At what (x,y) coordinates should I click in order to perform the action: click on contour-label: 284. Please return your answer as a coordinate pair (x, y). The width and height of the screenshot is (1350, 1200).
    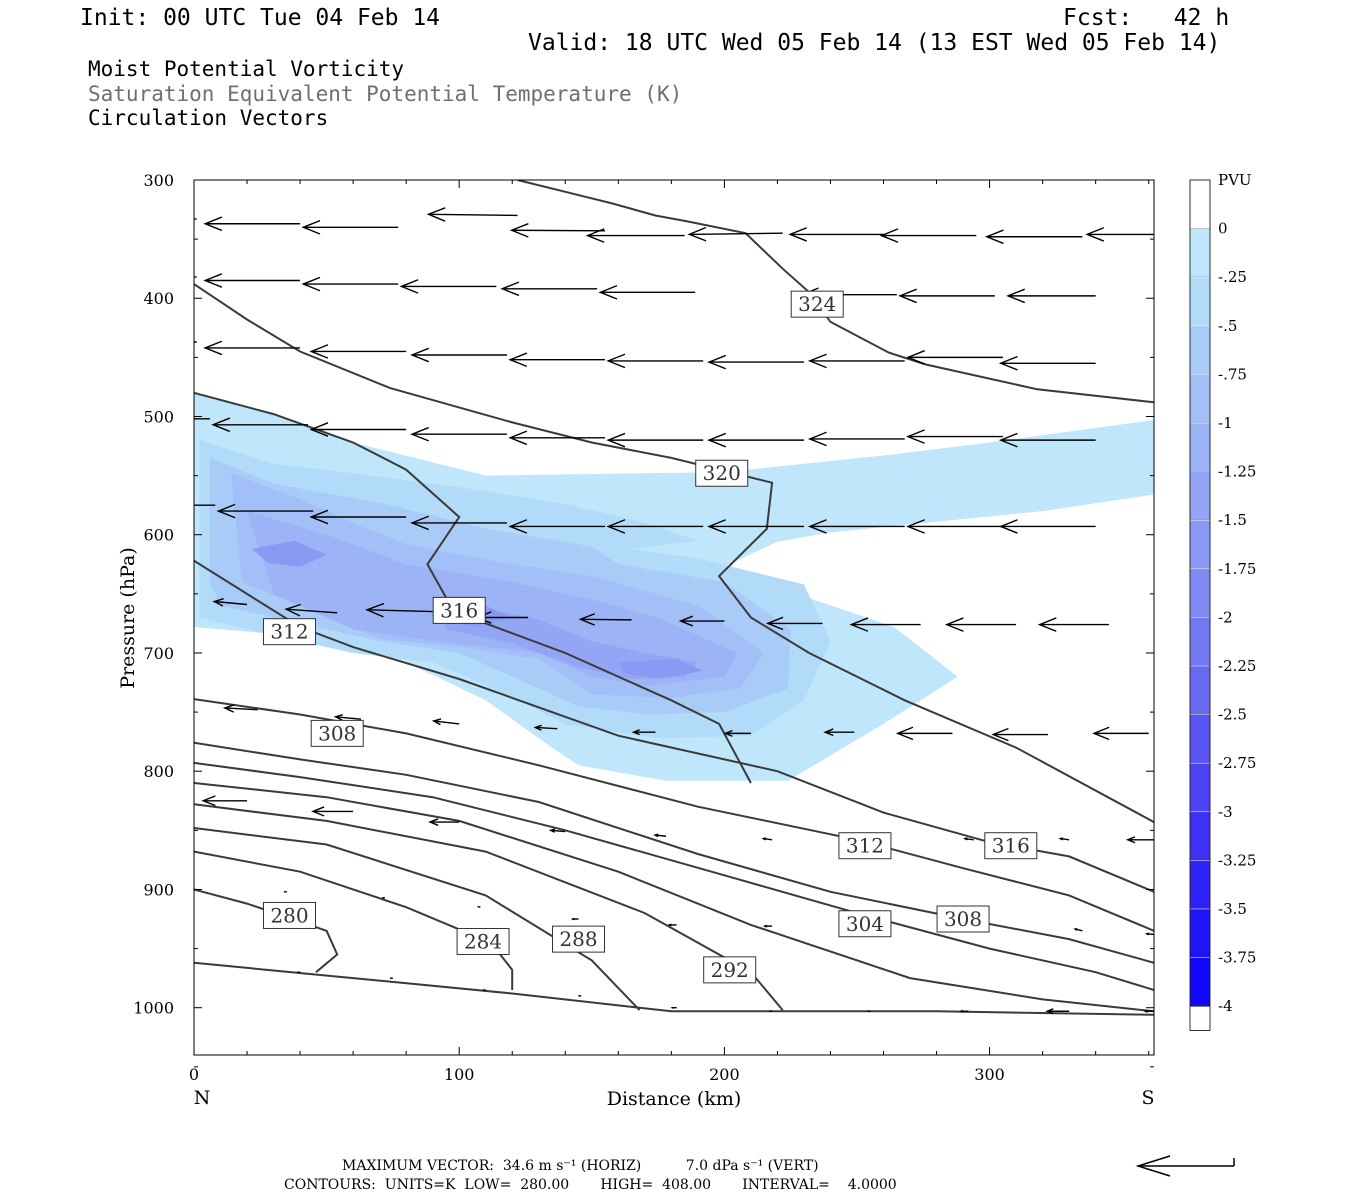
    Looking at the image, I should click on (483, 941).